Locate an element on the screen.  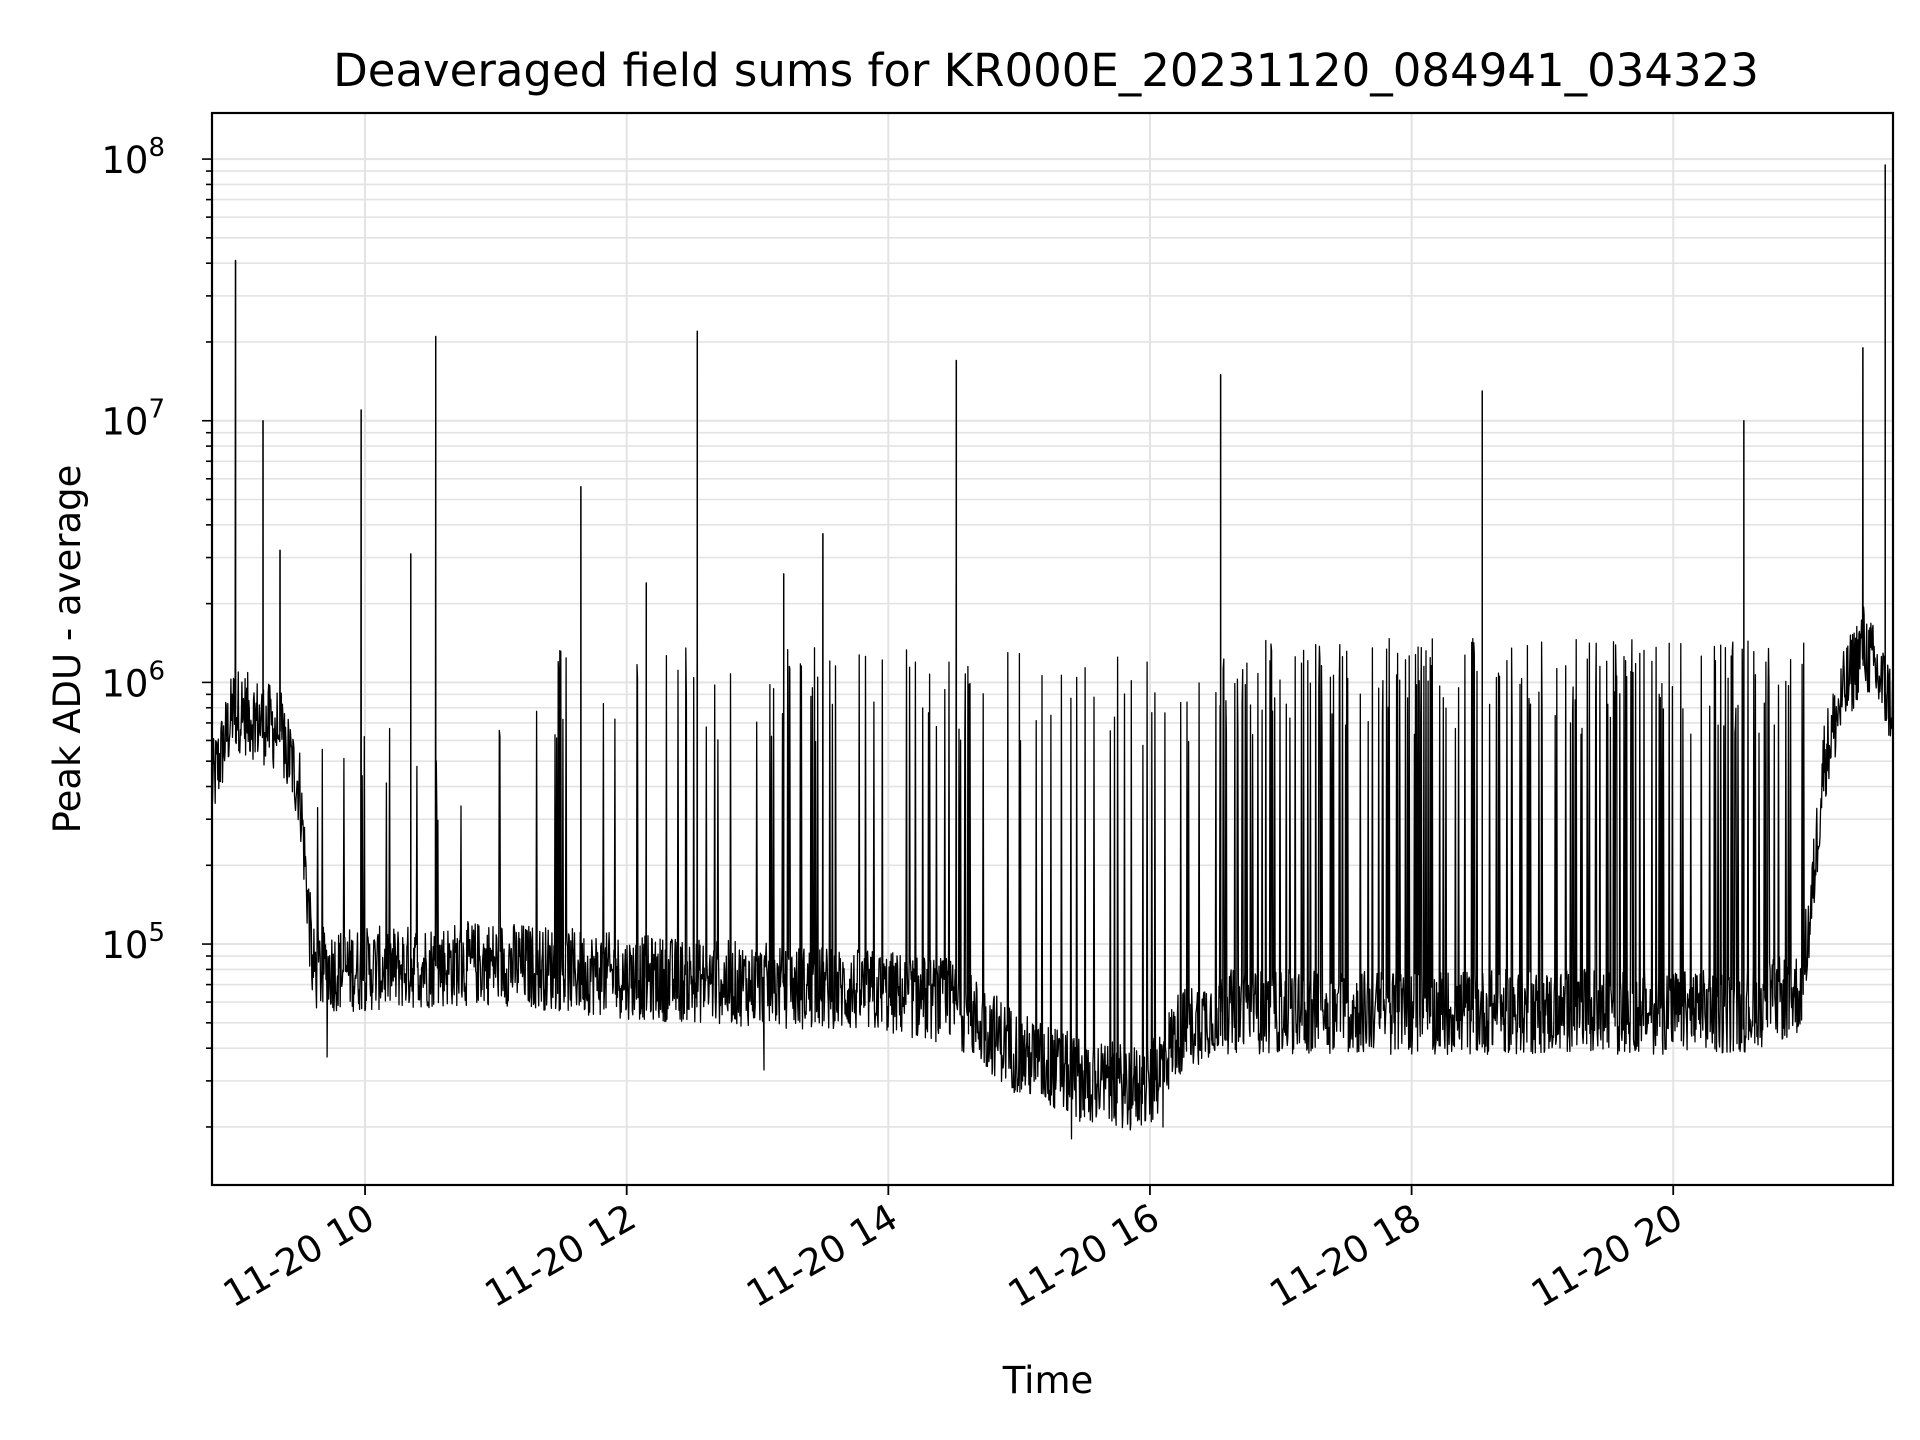
y-tick-exponent: 5 is located at coordinates (156, 933).